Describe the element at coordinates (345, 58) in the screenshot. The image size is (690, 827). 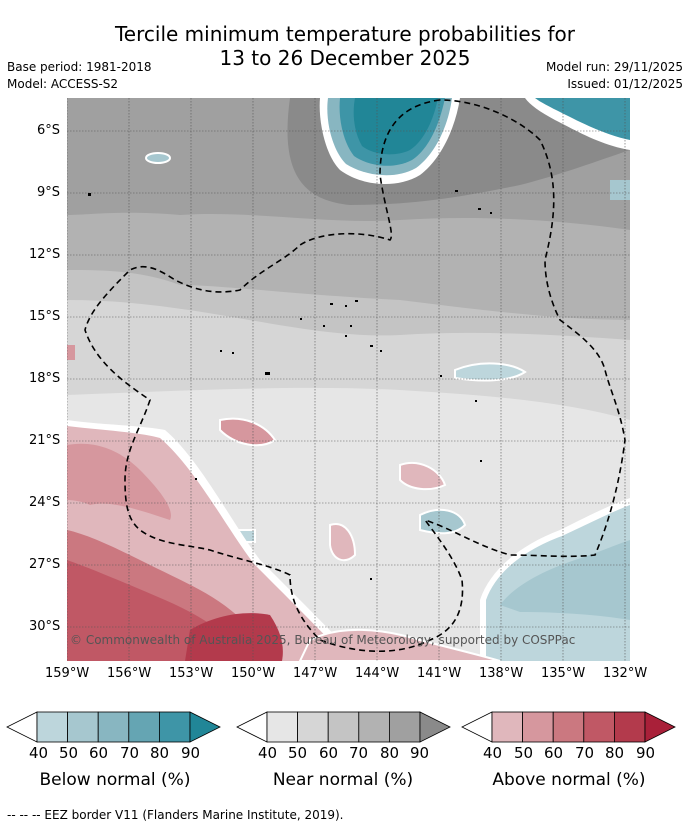
I see `title-line-2: 13 to 26 December 2025` at that location.